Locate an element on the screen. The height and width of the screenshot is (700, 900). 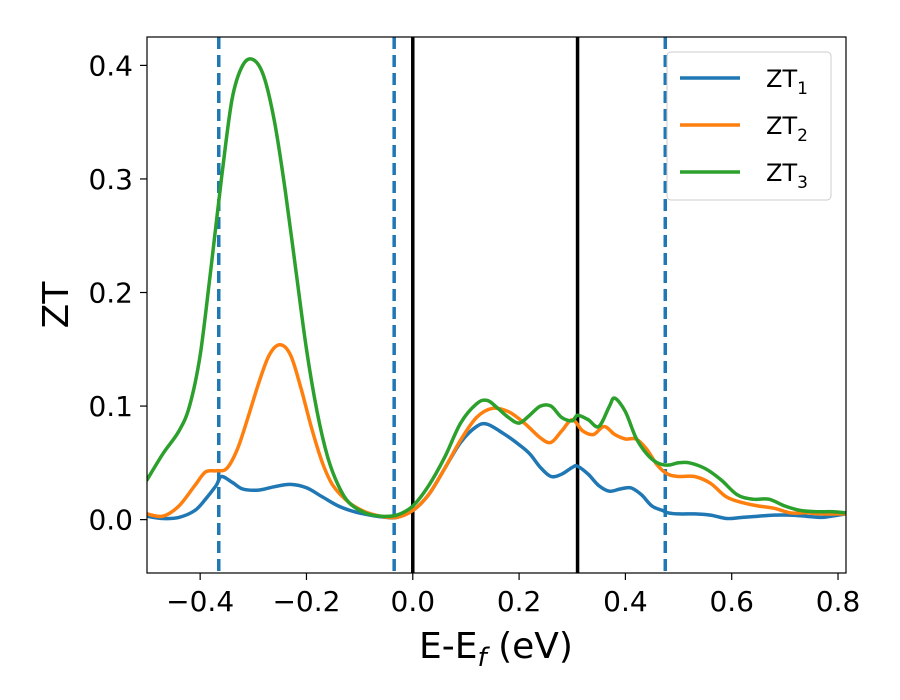
legend-label-zt3: ZT3 is located at coordinates (787, 176).